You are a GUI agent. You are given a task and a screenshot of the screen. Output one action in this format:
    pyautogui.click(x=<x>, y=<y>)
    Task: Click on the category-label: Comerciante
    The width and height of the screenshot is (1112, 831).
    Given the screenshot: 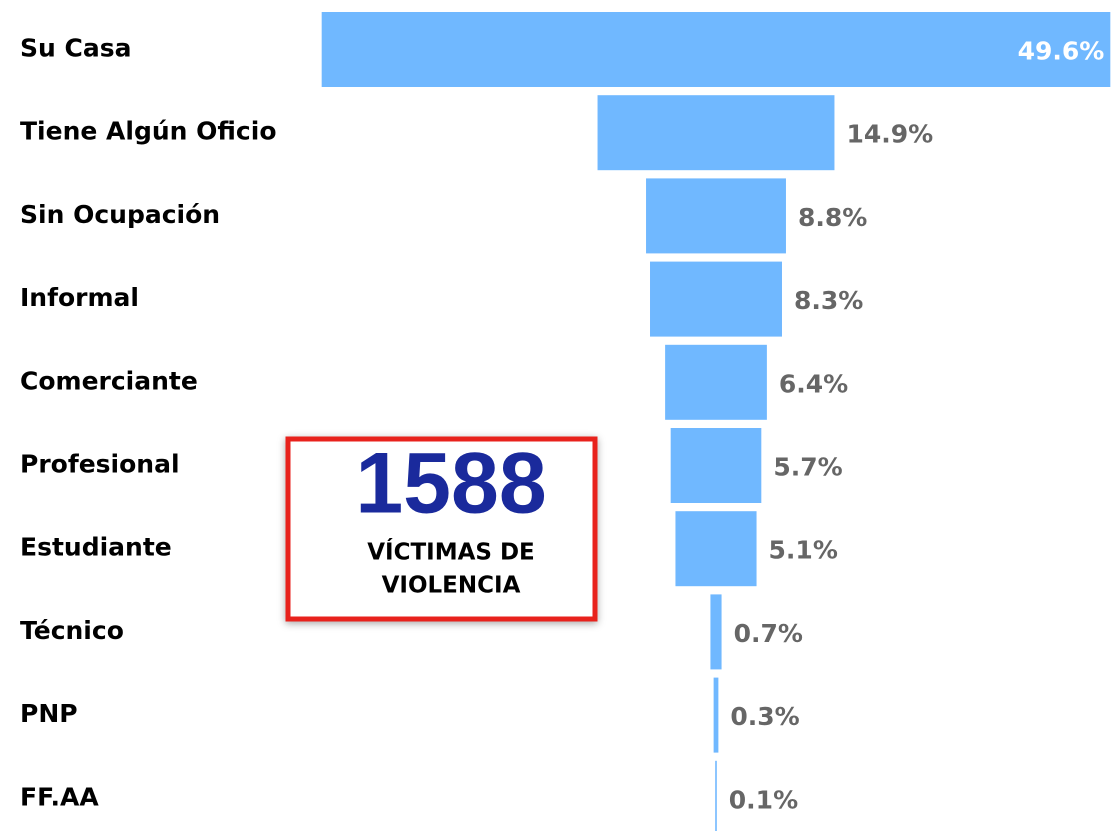 What is the action you would take?
    pyautogui.click(x=109, y=380)
    